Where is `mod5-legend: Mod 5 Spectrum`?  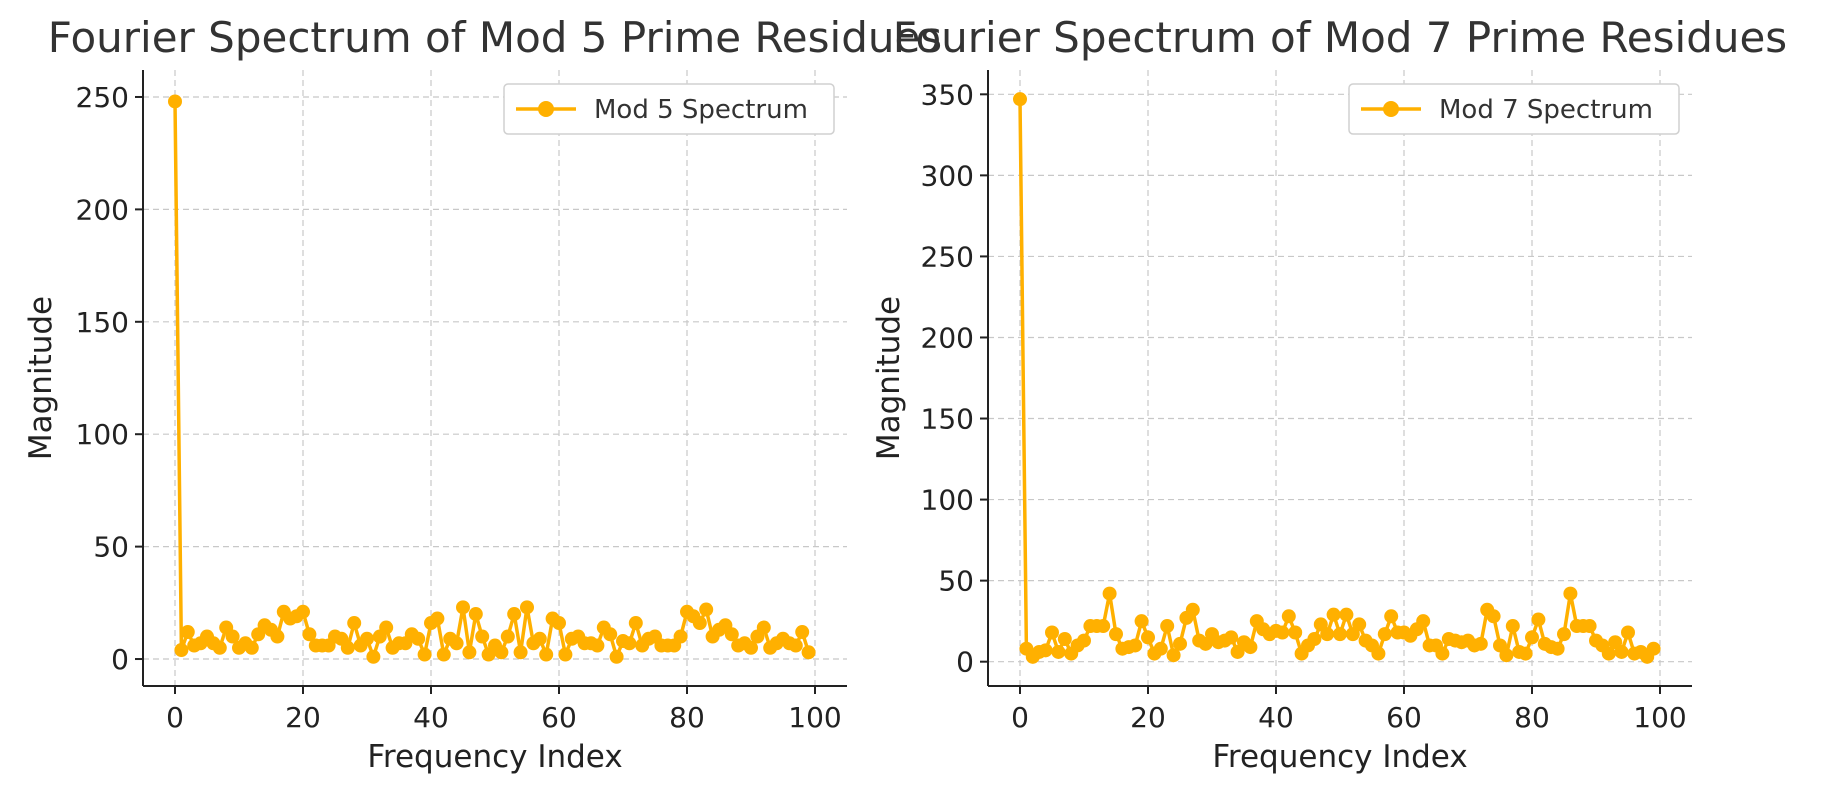
mod5-legend: Mod 5 Spectrum is located at coordinates (669, 109).